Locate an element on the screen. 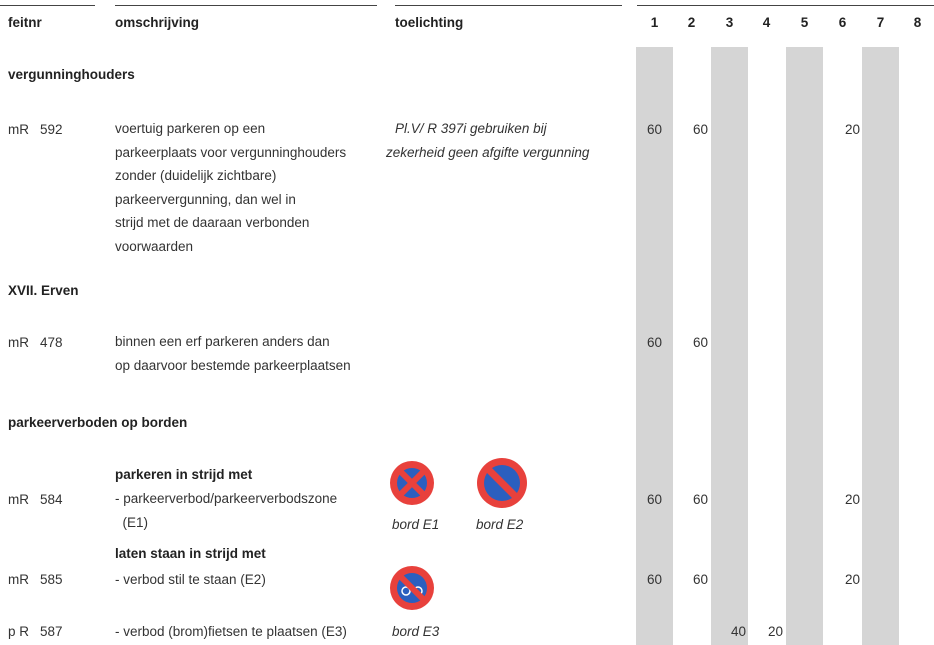  sign-e2-bar is located at coordinates (502, 483).